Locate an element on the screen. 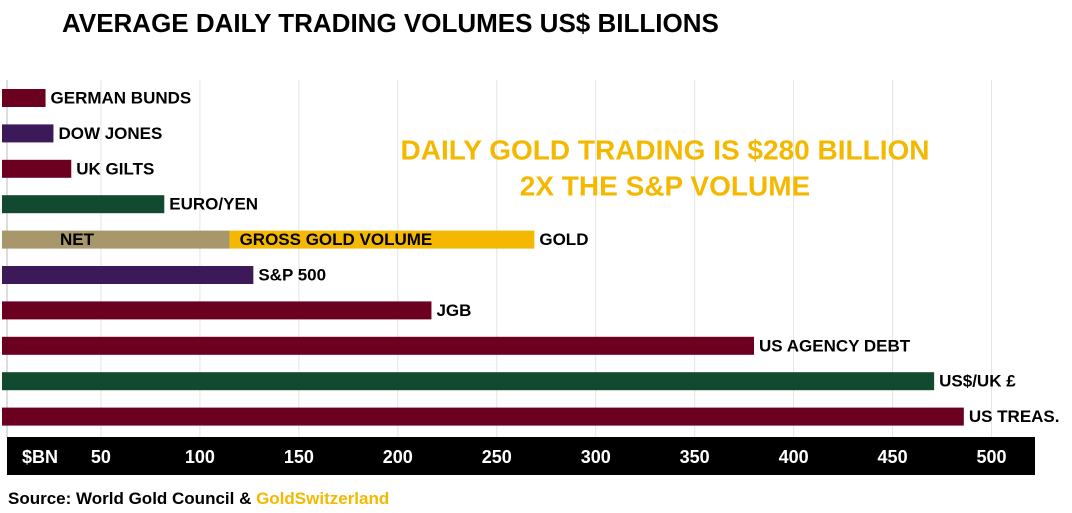  x-tick-label: 450 is located at coordinates (893, 457).